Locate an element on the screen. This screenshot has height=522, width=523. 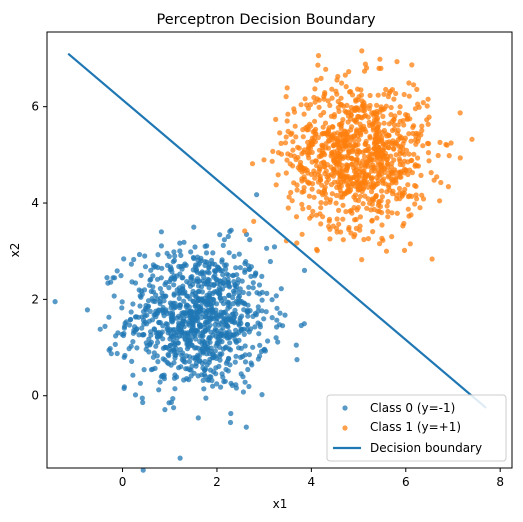
y-axis-label: x2 is located at coordinates (15, 250).